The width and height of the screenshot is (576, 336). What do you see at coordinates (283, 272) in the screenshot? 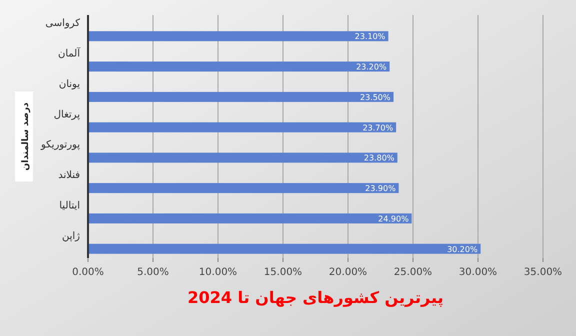
I see `x-tick-label: 15.00%` at bounding box center [283, 272].